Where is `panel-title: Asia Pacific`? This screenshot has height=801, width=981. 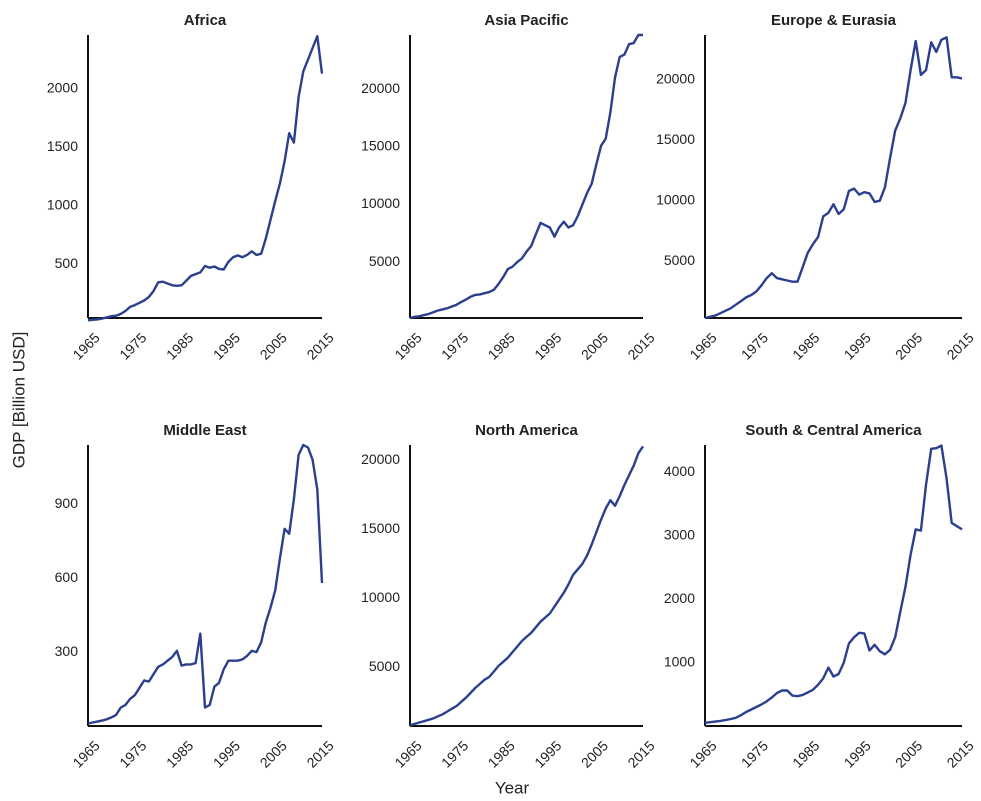 panel-title: Asia Pacific is located at coordinates (526, 20).